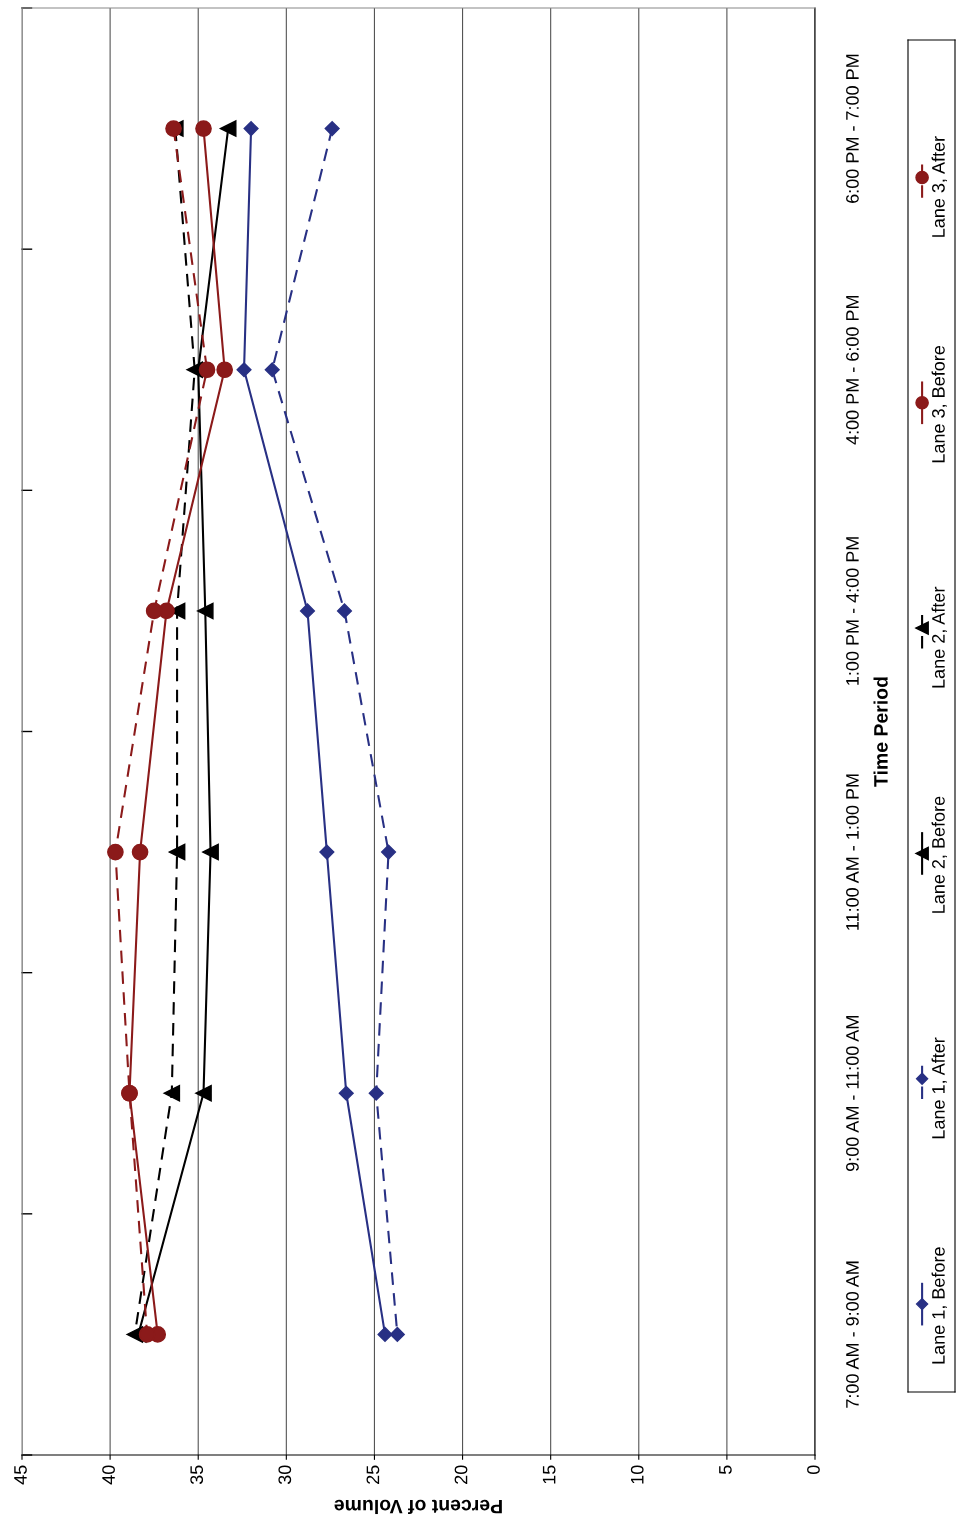 The height and width of the screenshot is (1539, 956). I want to click on x-tick-label: 0, so click(813, 1470).